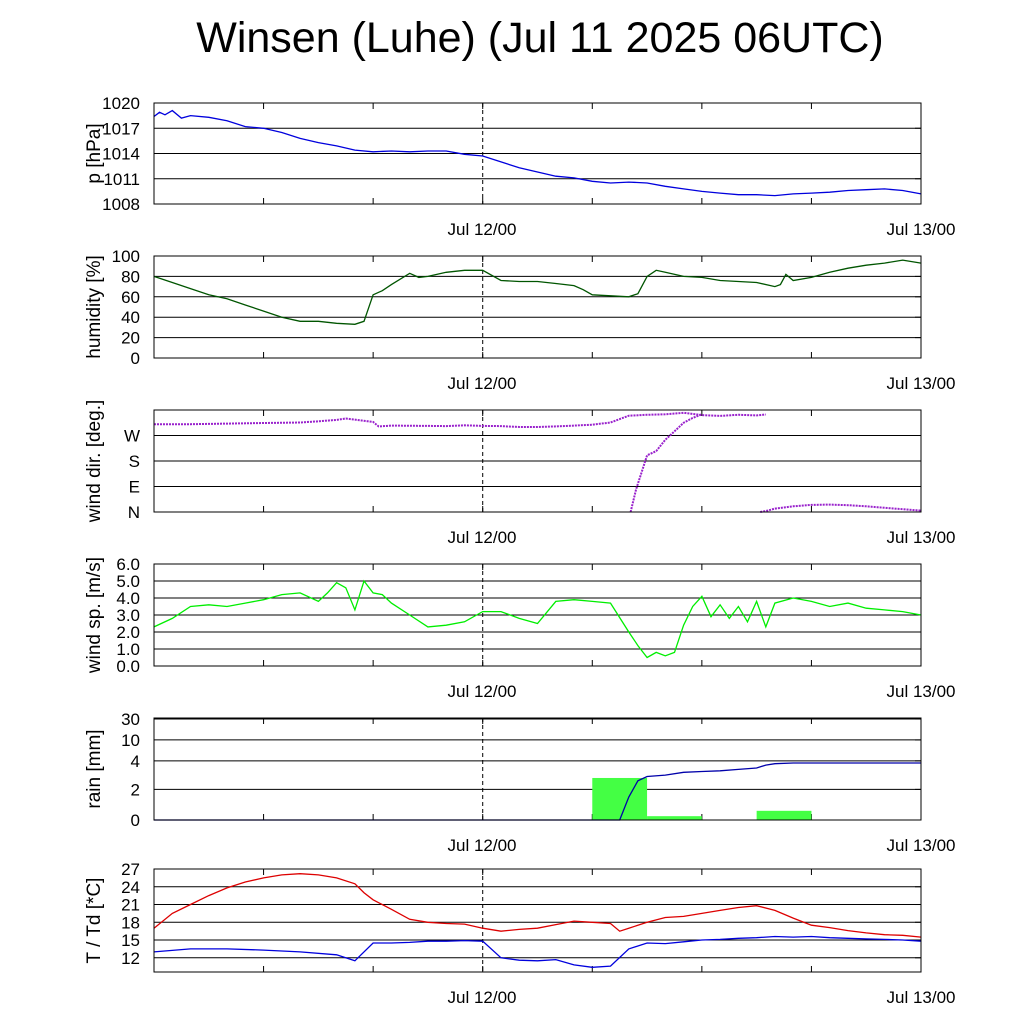 The width and height of the screenshot is (1024, 1024). Describe the element at coordinates (94, 153) in the screenshot. I see `y-axis-label: p [hPa]` at that location.